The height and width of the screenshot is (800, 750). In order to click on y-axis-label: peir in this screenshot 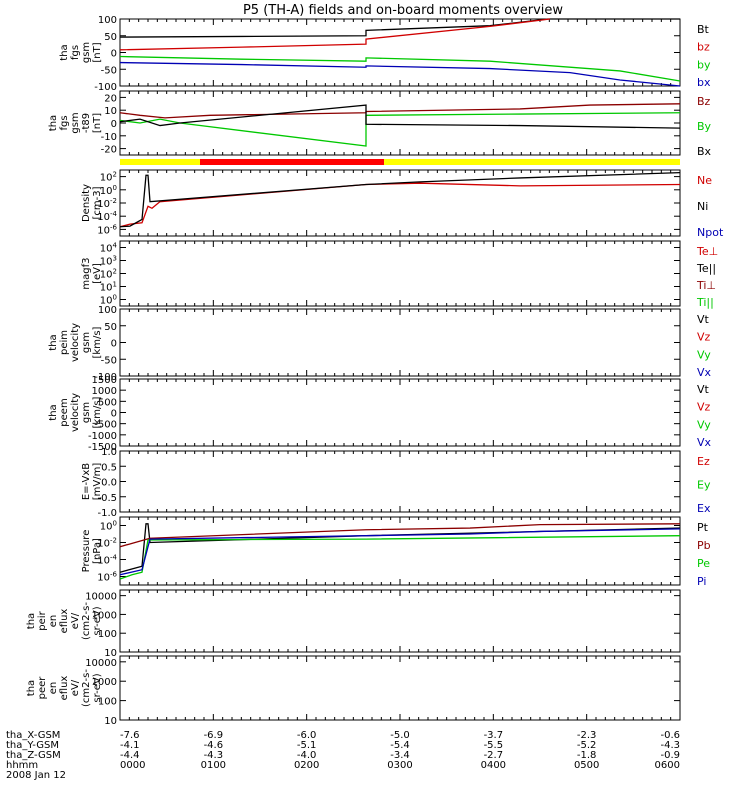, I will do `click(42, 620)`.